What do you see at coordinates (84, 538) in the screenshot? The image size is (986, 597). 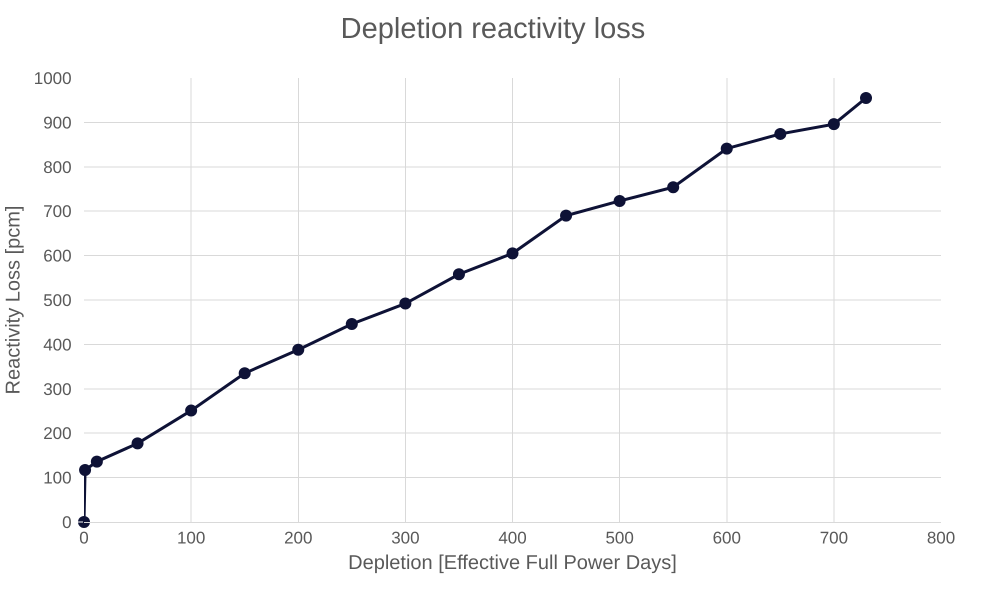 I see `x-tick-label: 0` at bounding box center [84, 538].